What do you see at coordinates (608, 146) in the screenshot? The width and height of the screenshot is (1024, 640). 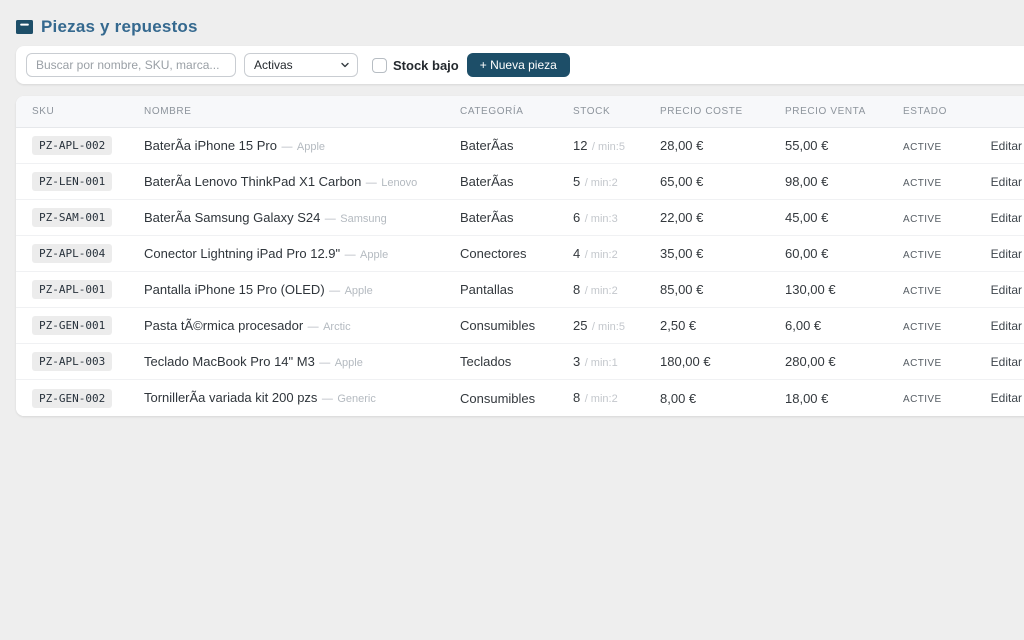 I see `stock-minimum: / min:5` at bounding box center [608, 146].